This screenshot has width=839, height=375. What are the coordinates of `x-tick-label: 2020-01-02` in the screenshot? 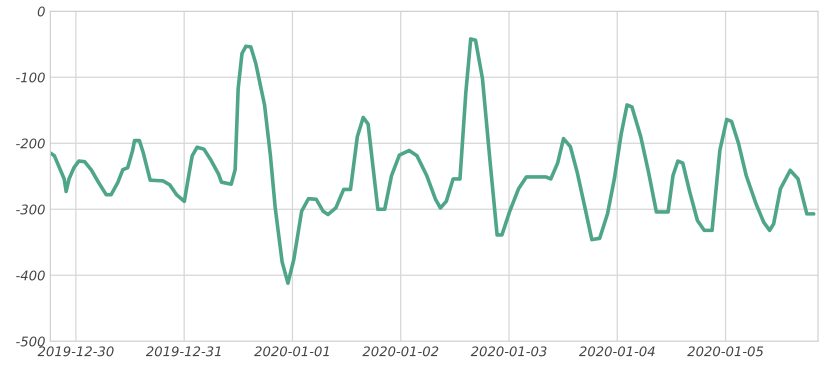 It's located at (400, 351).